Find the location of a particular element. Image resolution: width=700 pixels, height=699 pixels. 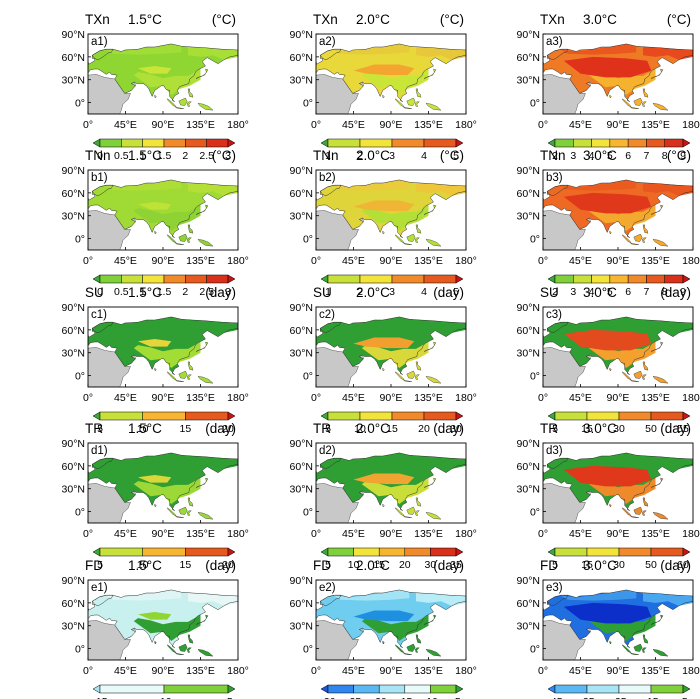

colorbar-level: 1.5 is located at coordinates (164, 156).